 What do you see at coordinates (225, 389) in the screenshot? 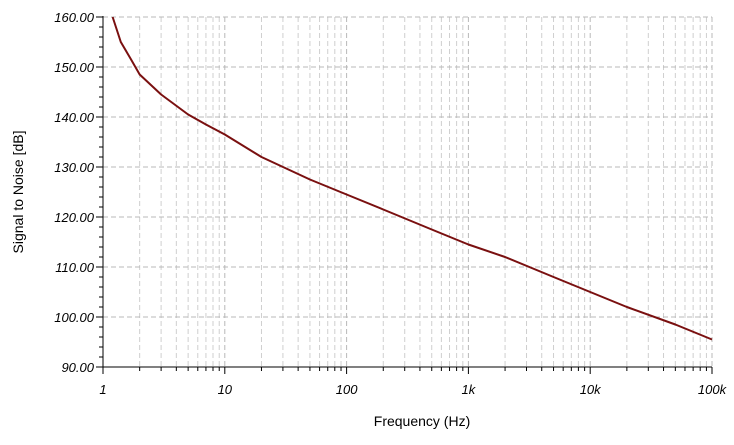
I see `x-tick-label: 10` at bounding box center [225, 389].